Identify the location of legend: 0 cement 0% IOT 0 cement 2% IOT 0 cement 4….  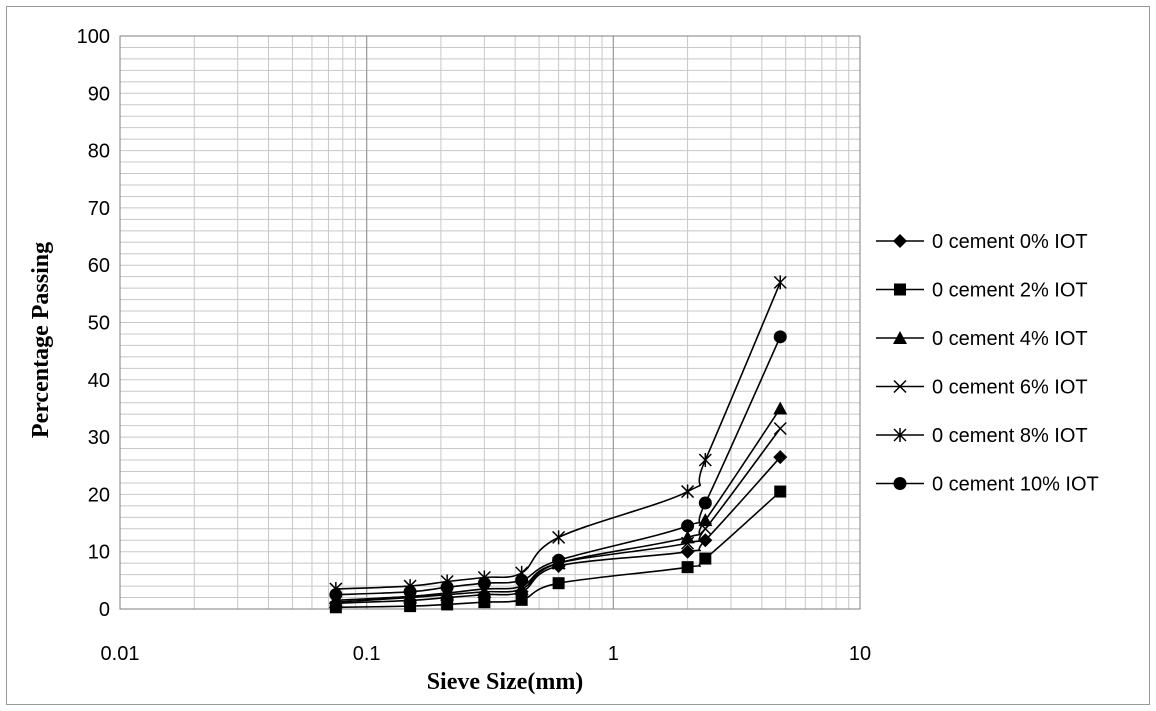
(987, 363).